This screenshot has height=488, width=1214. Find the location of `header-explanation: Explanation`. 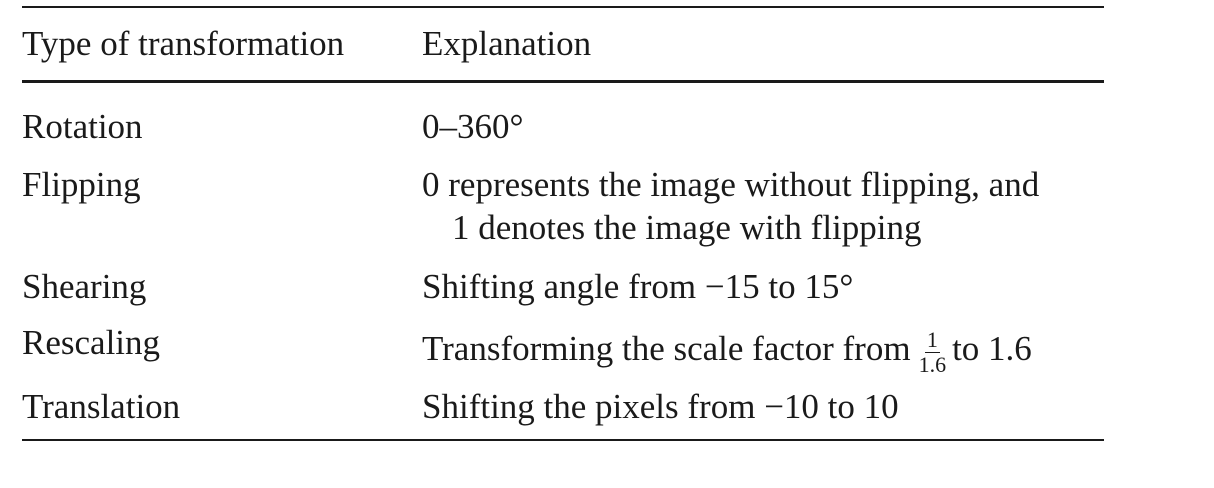

header-explanation: Explanation is located at coordinates (507, 43).